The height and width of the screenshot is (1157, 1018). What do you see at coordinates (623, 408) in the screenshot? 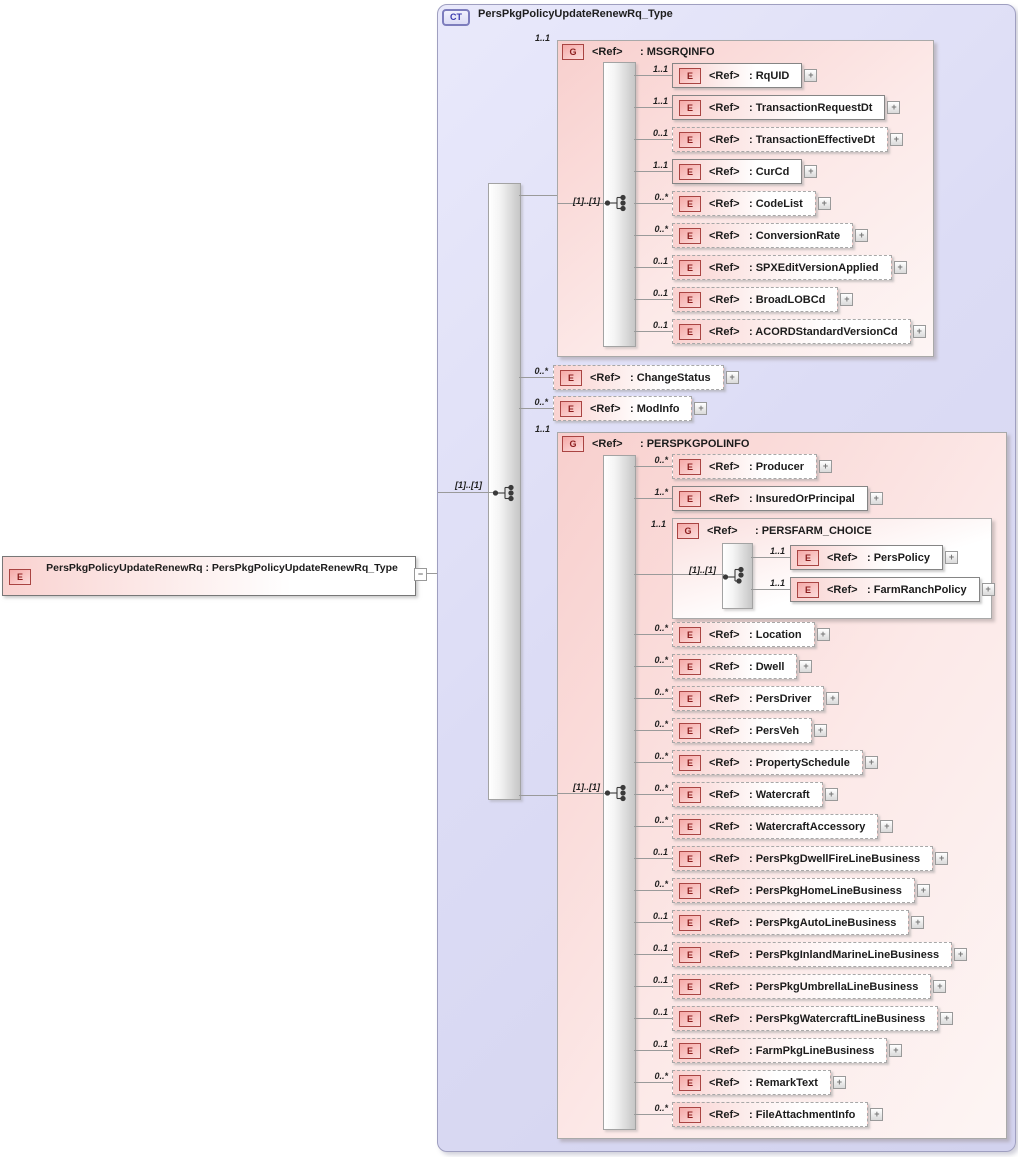
I see `element-box: E <Ref>: ModInfo` at bounding box center [623, 408].